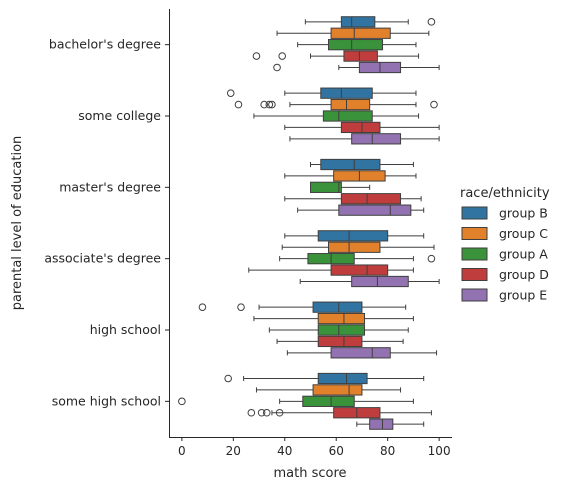 The width and height of the screenshot is (567, 489). I want to click on y-tick-label: some college, so click(119, 115).